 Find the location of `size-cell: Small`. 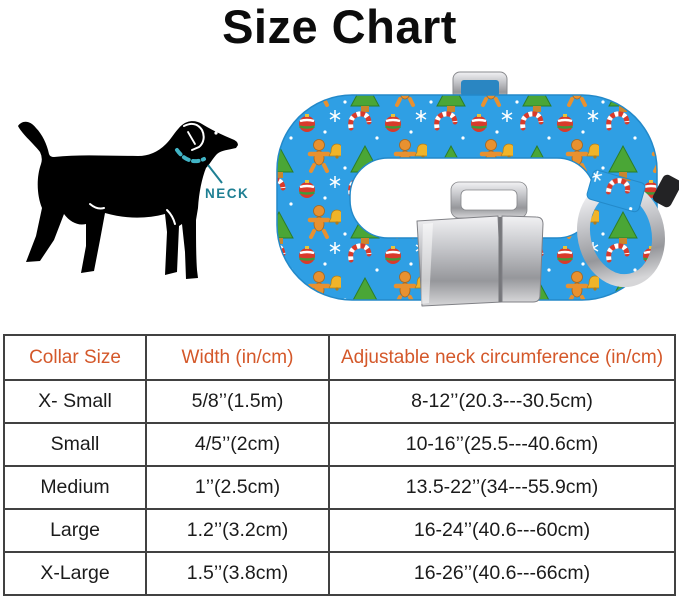

size-cell: Small is located at coordinates (75, 444).